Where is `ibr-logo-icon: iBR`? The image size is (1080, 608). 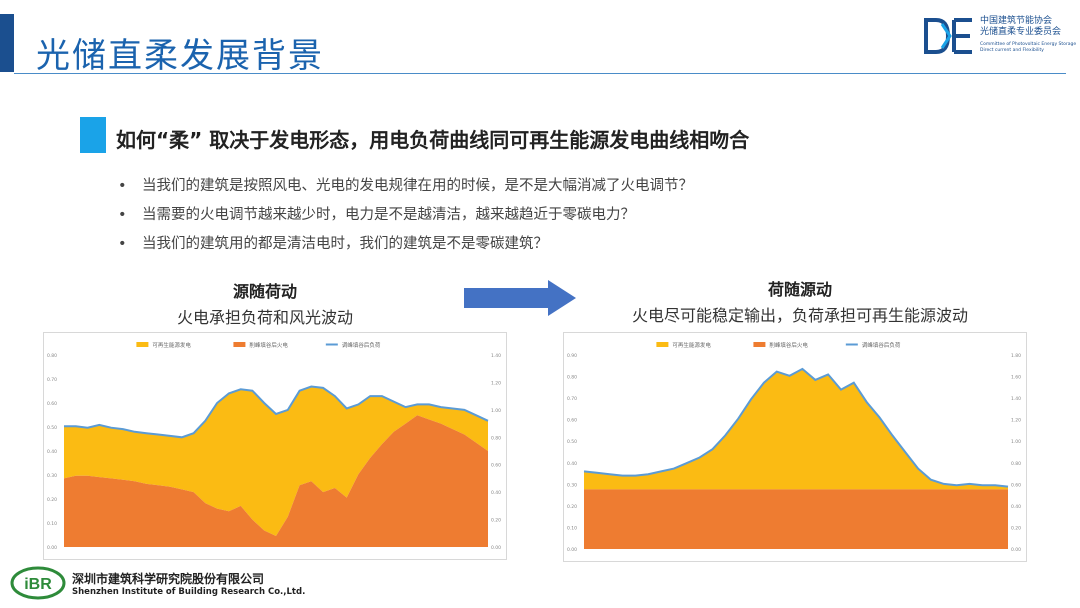
ibr-logo-icon: iBR is located at coordinates (38, 583).